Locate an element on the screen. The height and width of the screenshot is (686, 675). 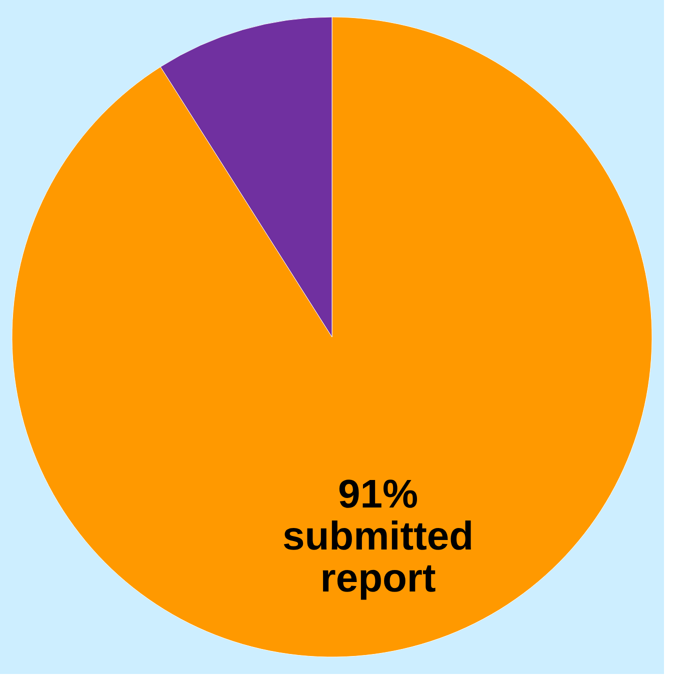
slice-label: submitted report is located at coordinates (378, 557).